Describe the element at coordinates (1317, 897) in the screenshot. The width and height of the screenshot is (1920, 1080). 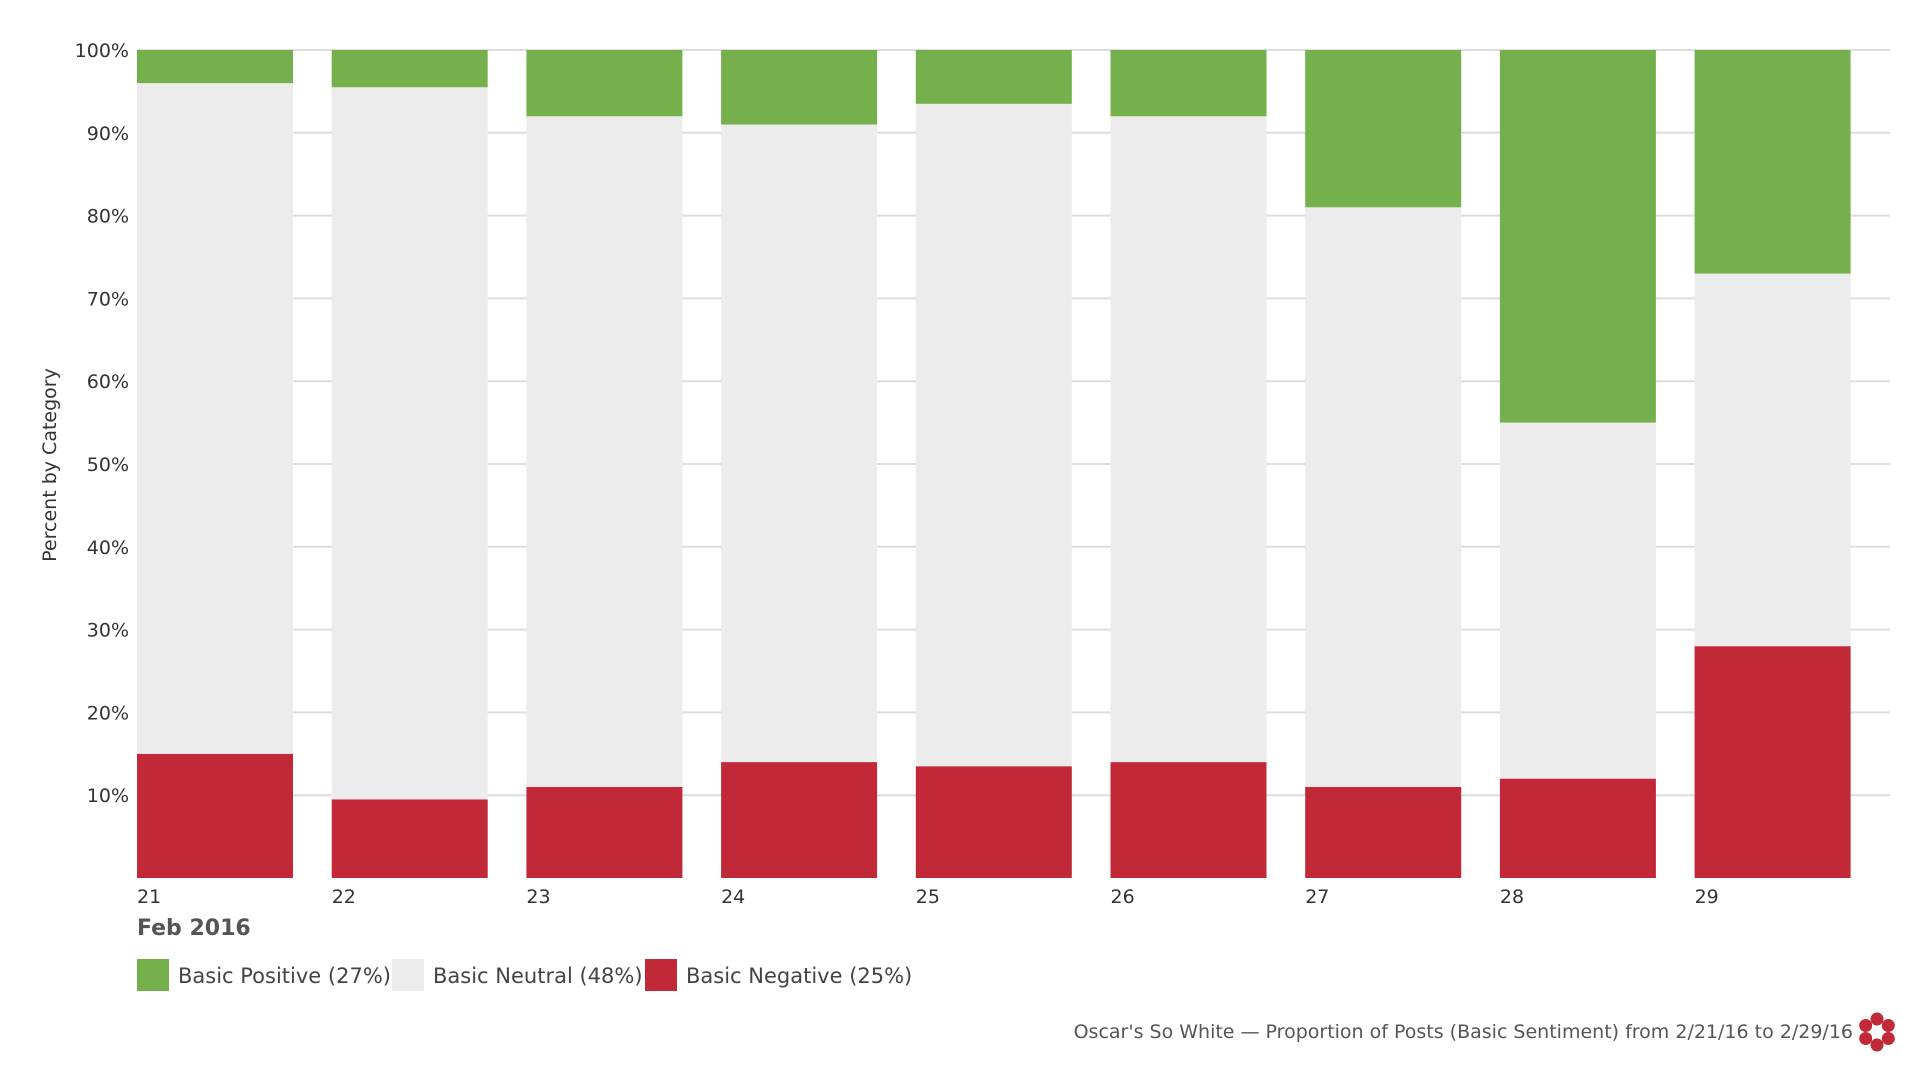
I see `x-tick-label: 27` at that location.